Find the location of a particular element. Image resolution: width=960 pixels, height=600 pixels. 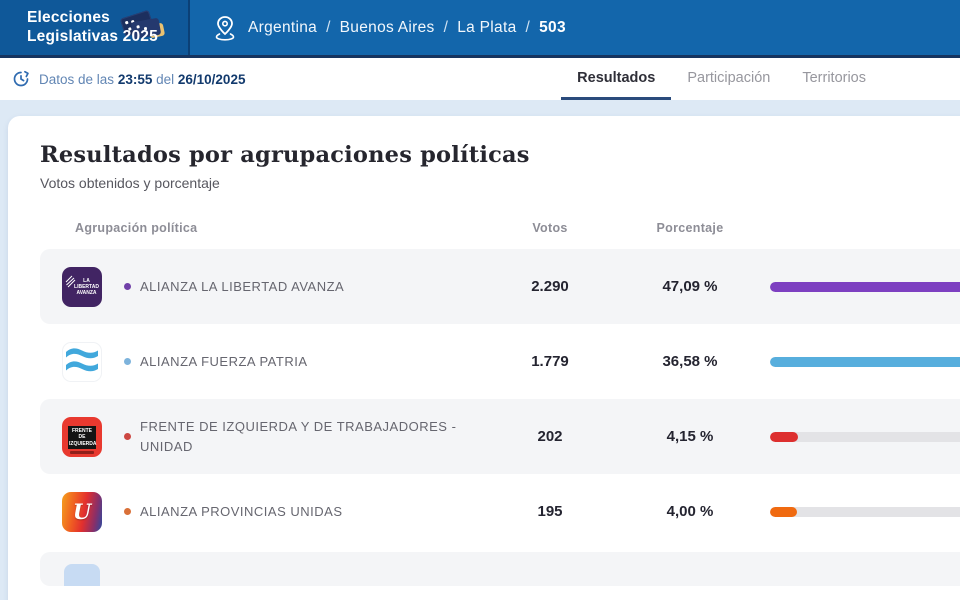

main-tabs: Resultados Participación Territorios is located at coordinates (760, 79).